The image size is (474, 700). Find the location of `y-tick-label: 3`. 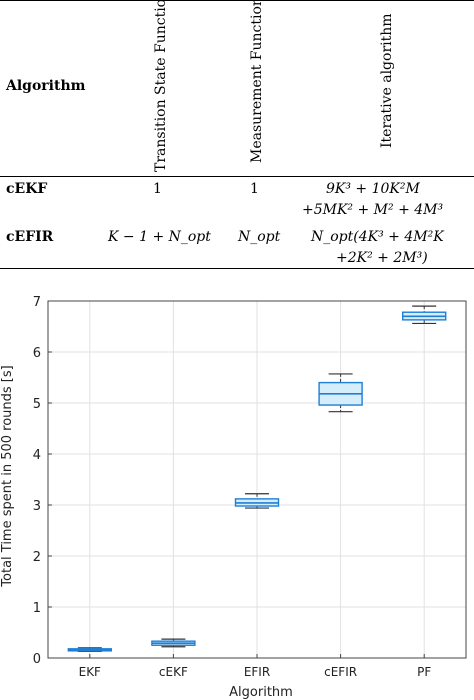

y-tick-label: 3 is located at coordinates (37, 506).